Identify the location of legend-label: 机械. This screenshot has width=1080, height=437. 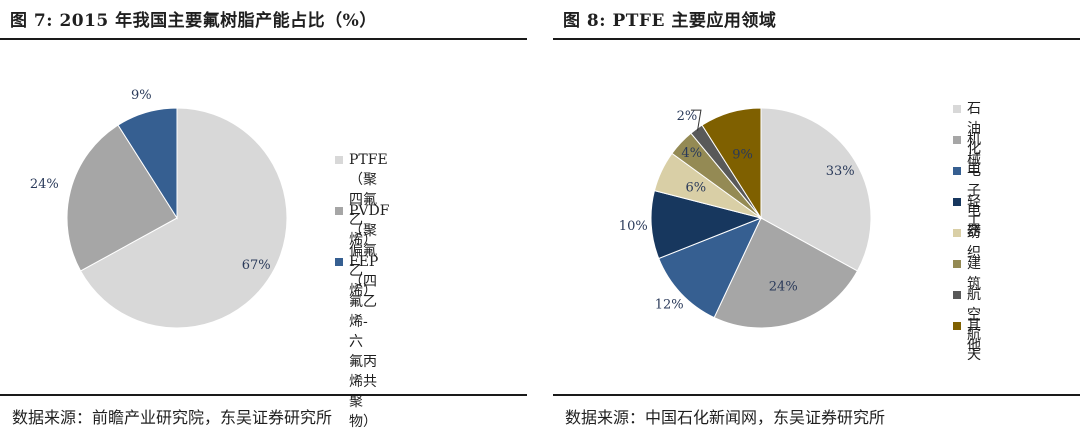
(974, 150).